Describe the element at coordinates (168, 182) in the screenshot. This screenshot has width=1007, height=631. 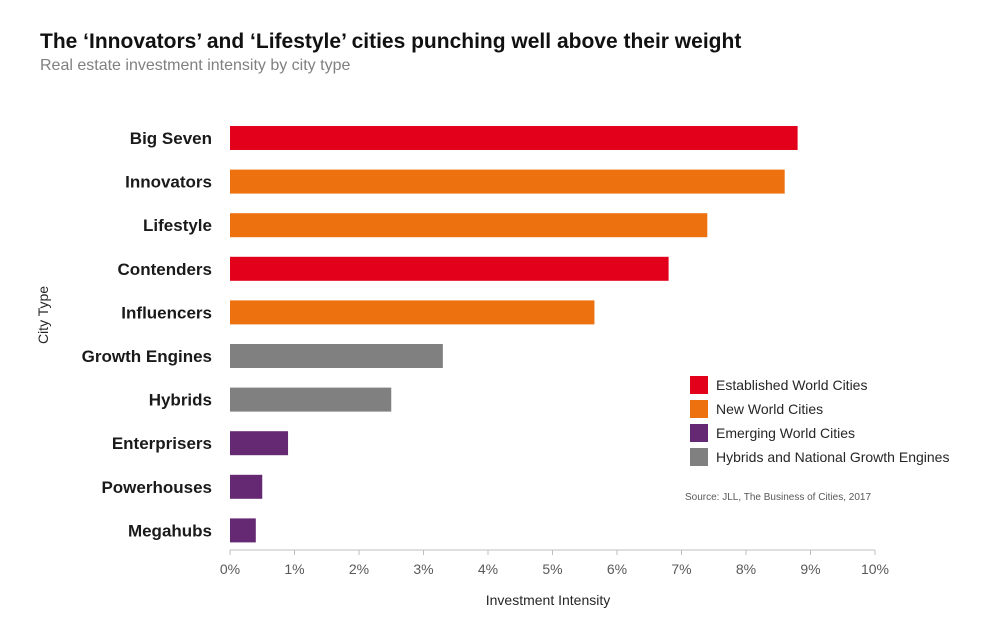
I see `category-label-innovators: Innovators` at that location.